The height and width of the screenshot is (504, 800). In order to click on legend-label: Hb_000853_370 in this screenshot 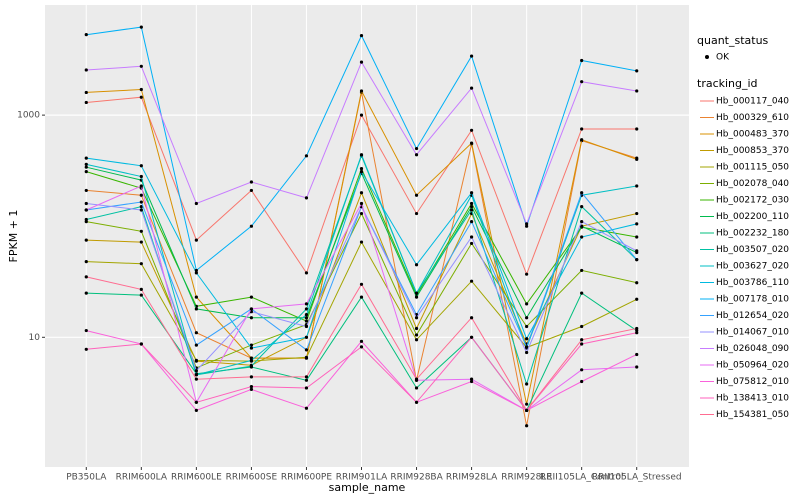, I will do `click(752, 151)`.